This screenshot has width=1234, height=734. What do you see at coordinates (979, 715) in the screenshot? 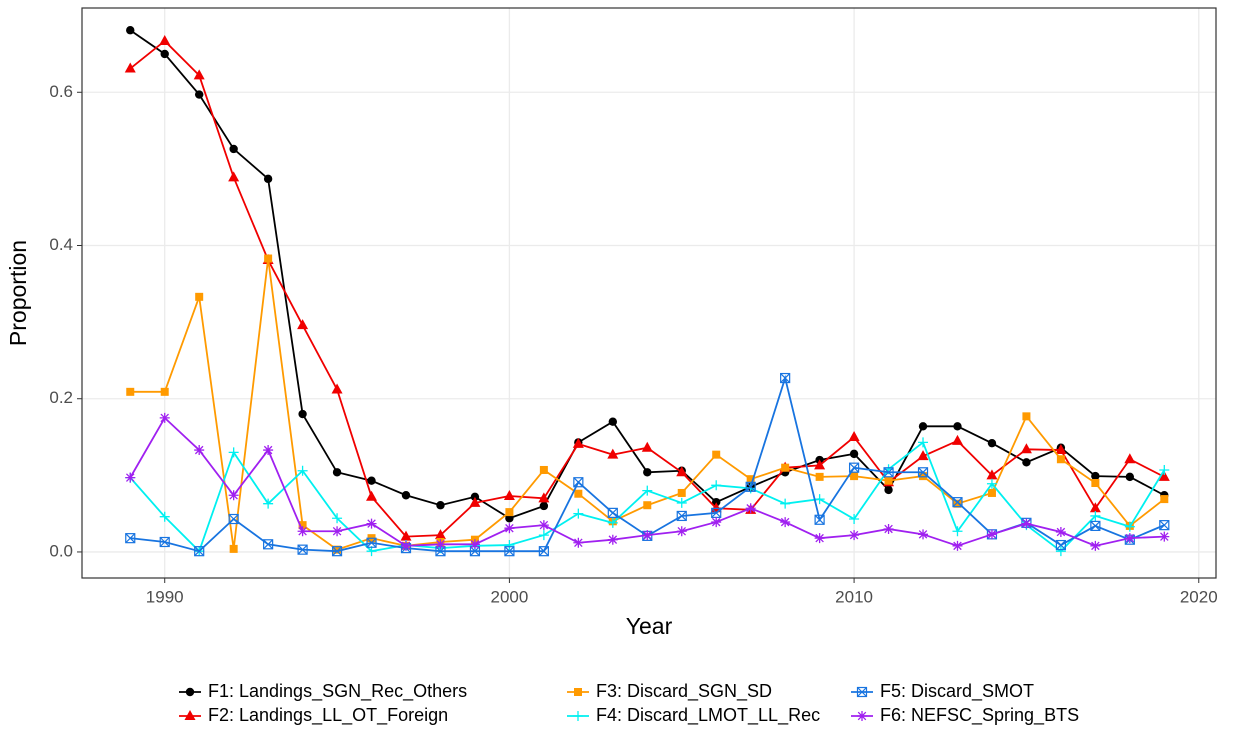
I see `legend-label: F6: NEFSC_Spring_BTS` at bounding box center [979, 715].